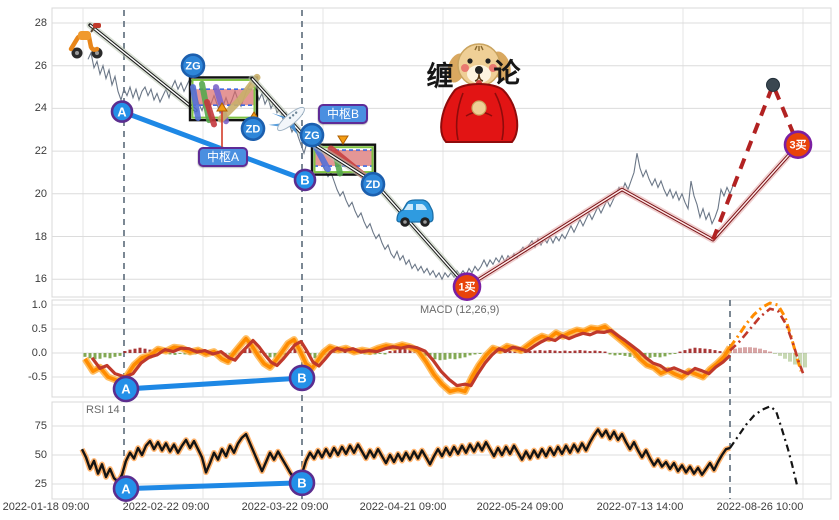 The image size is (839, 520). I want to click on marker-3买: 3买, so click(798, 144).